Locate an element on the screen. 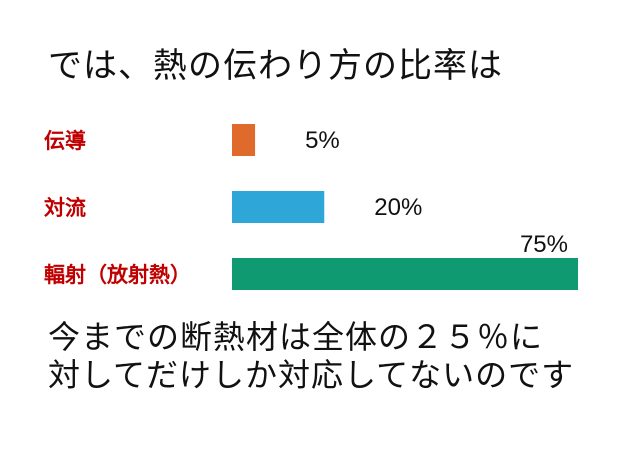  category-label: 対流 is located at coordinates (65, 208).